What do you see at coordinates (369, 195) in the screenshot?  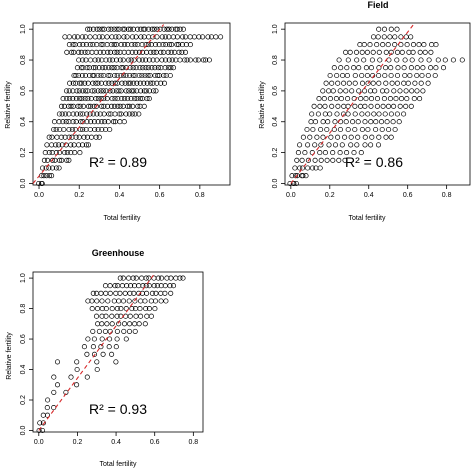 I see `x-tick-label: 0.4` at bounding box center [369, 195].